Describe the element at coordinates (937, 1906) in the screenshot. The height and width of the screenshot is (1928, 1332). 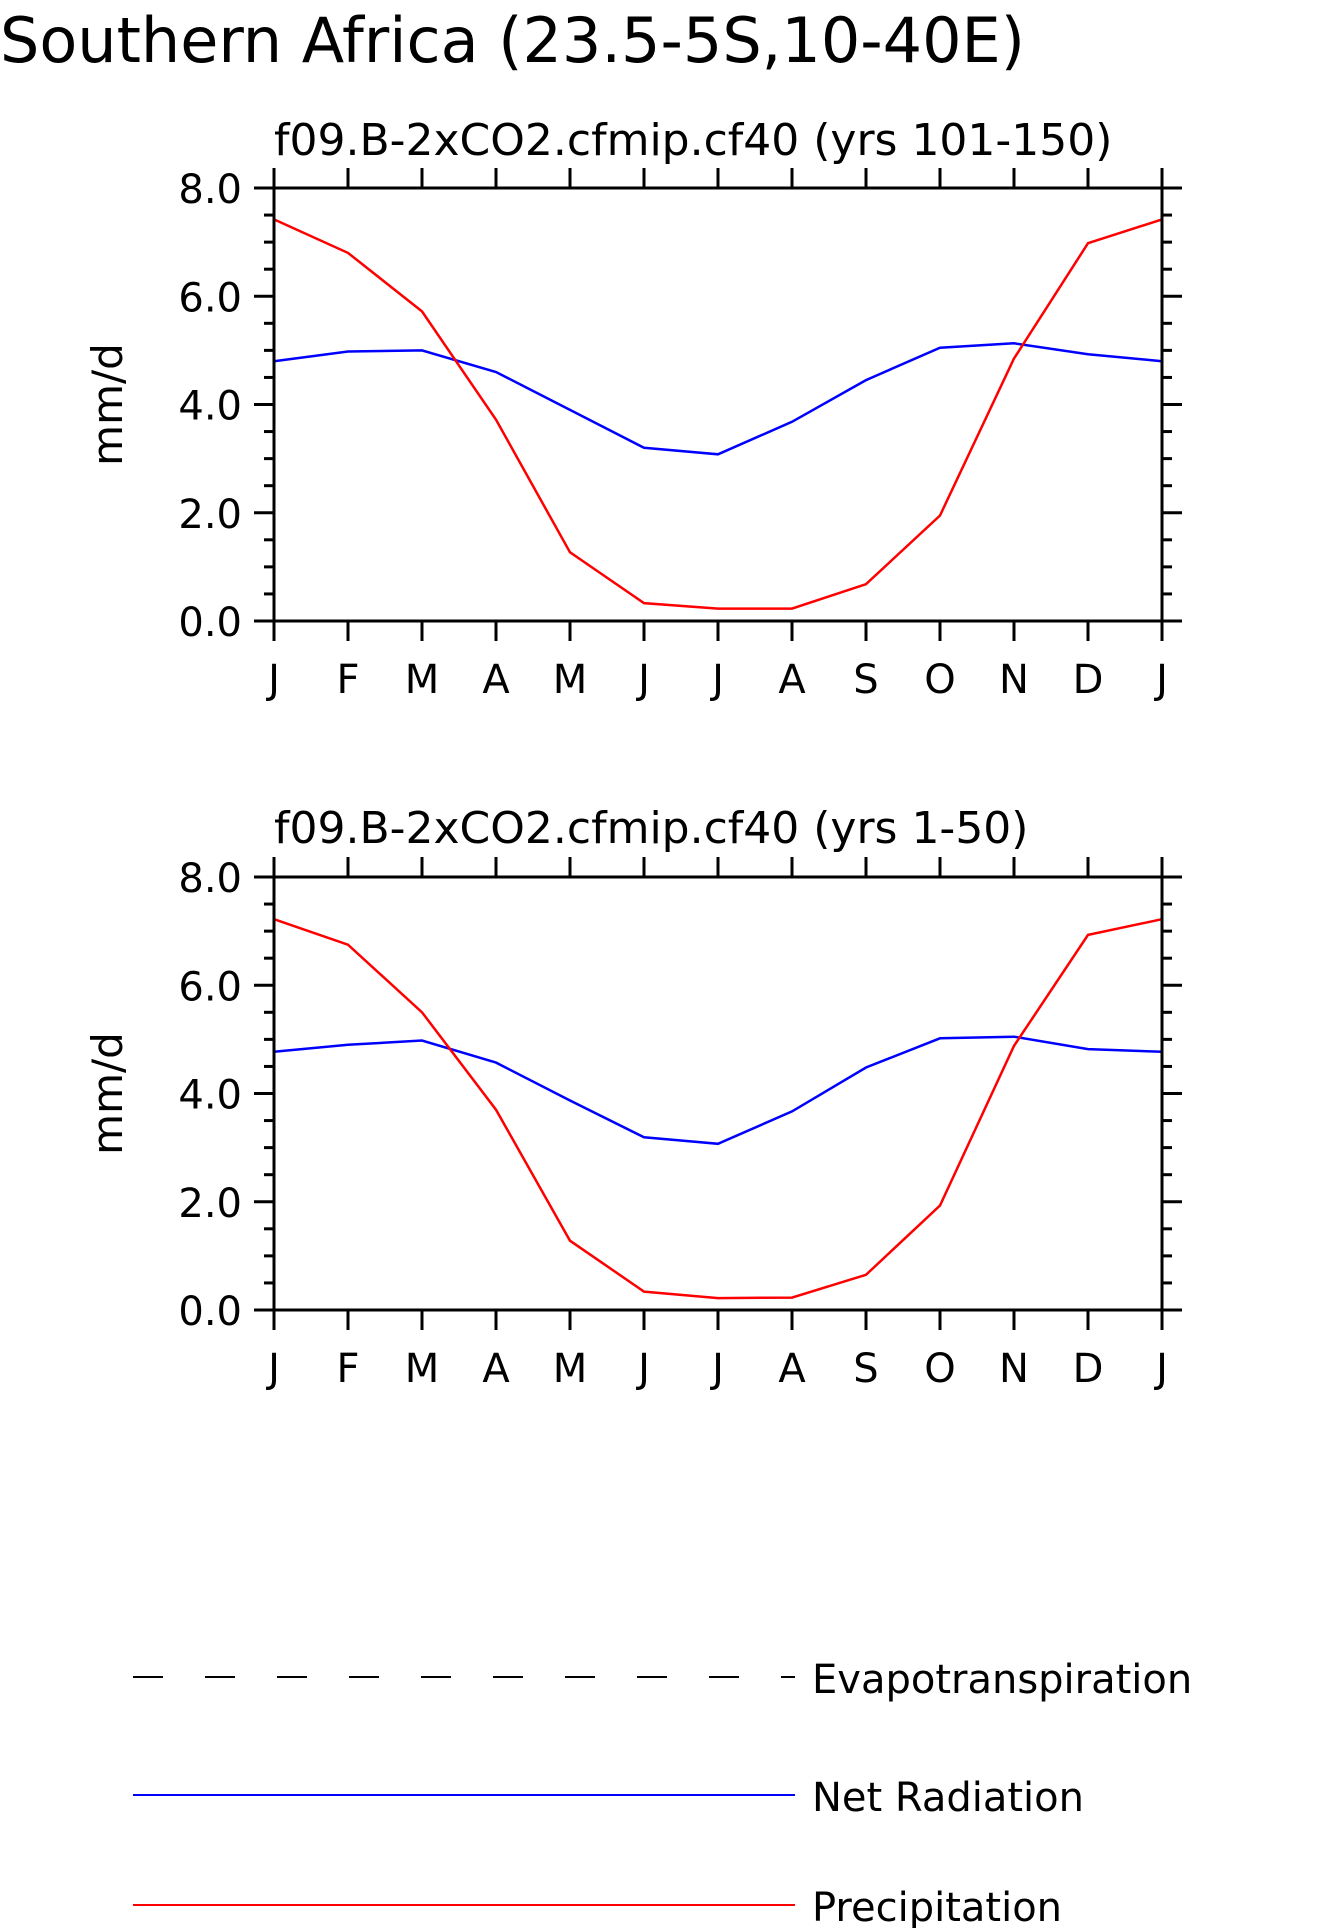
I see `legend-label: Precipitation` at that location.